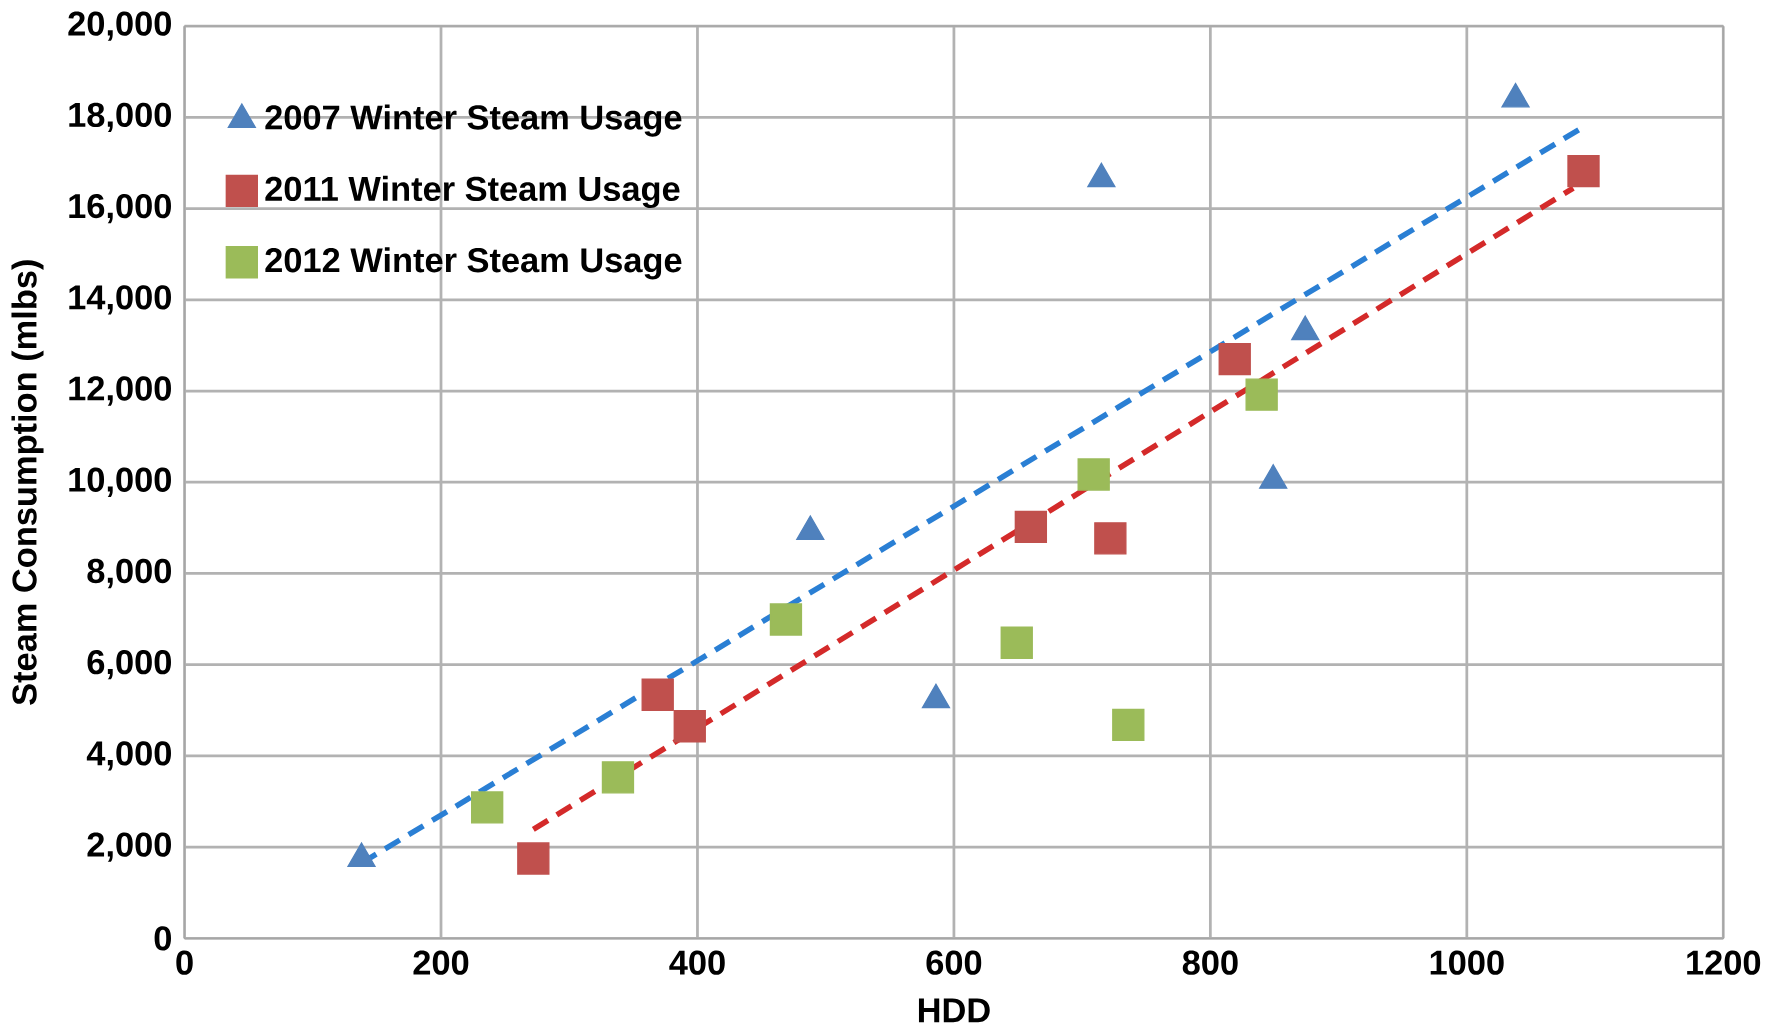 This screenshot has width=1773, height=1034. What do you see at coordinates (184, 963) in the screenshot?
I see `x-tick-label: 0` at bounding box center [184, 963].